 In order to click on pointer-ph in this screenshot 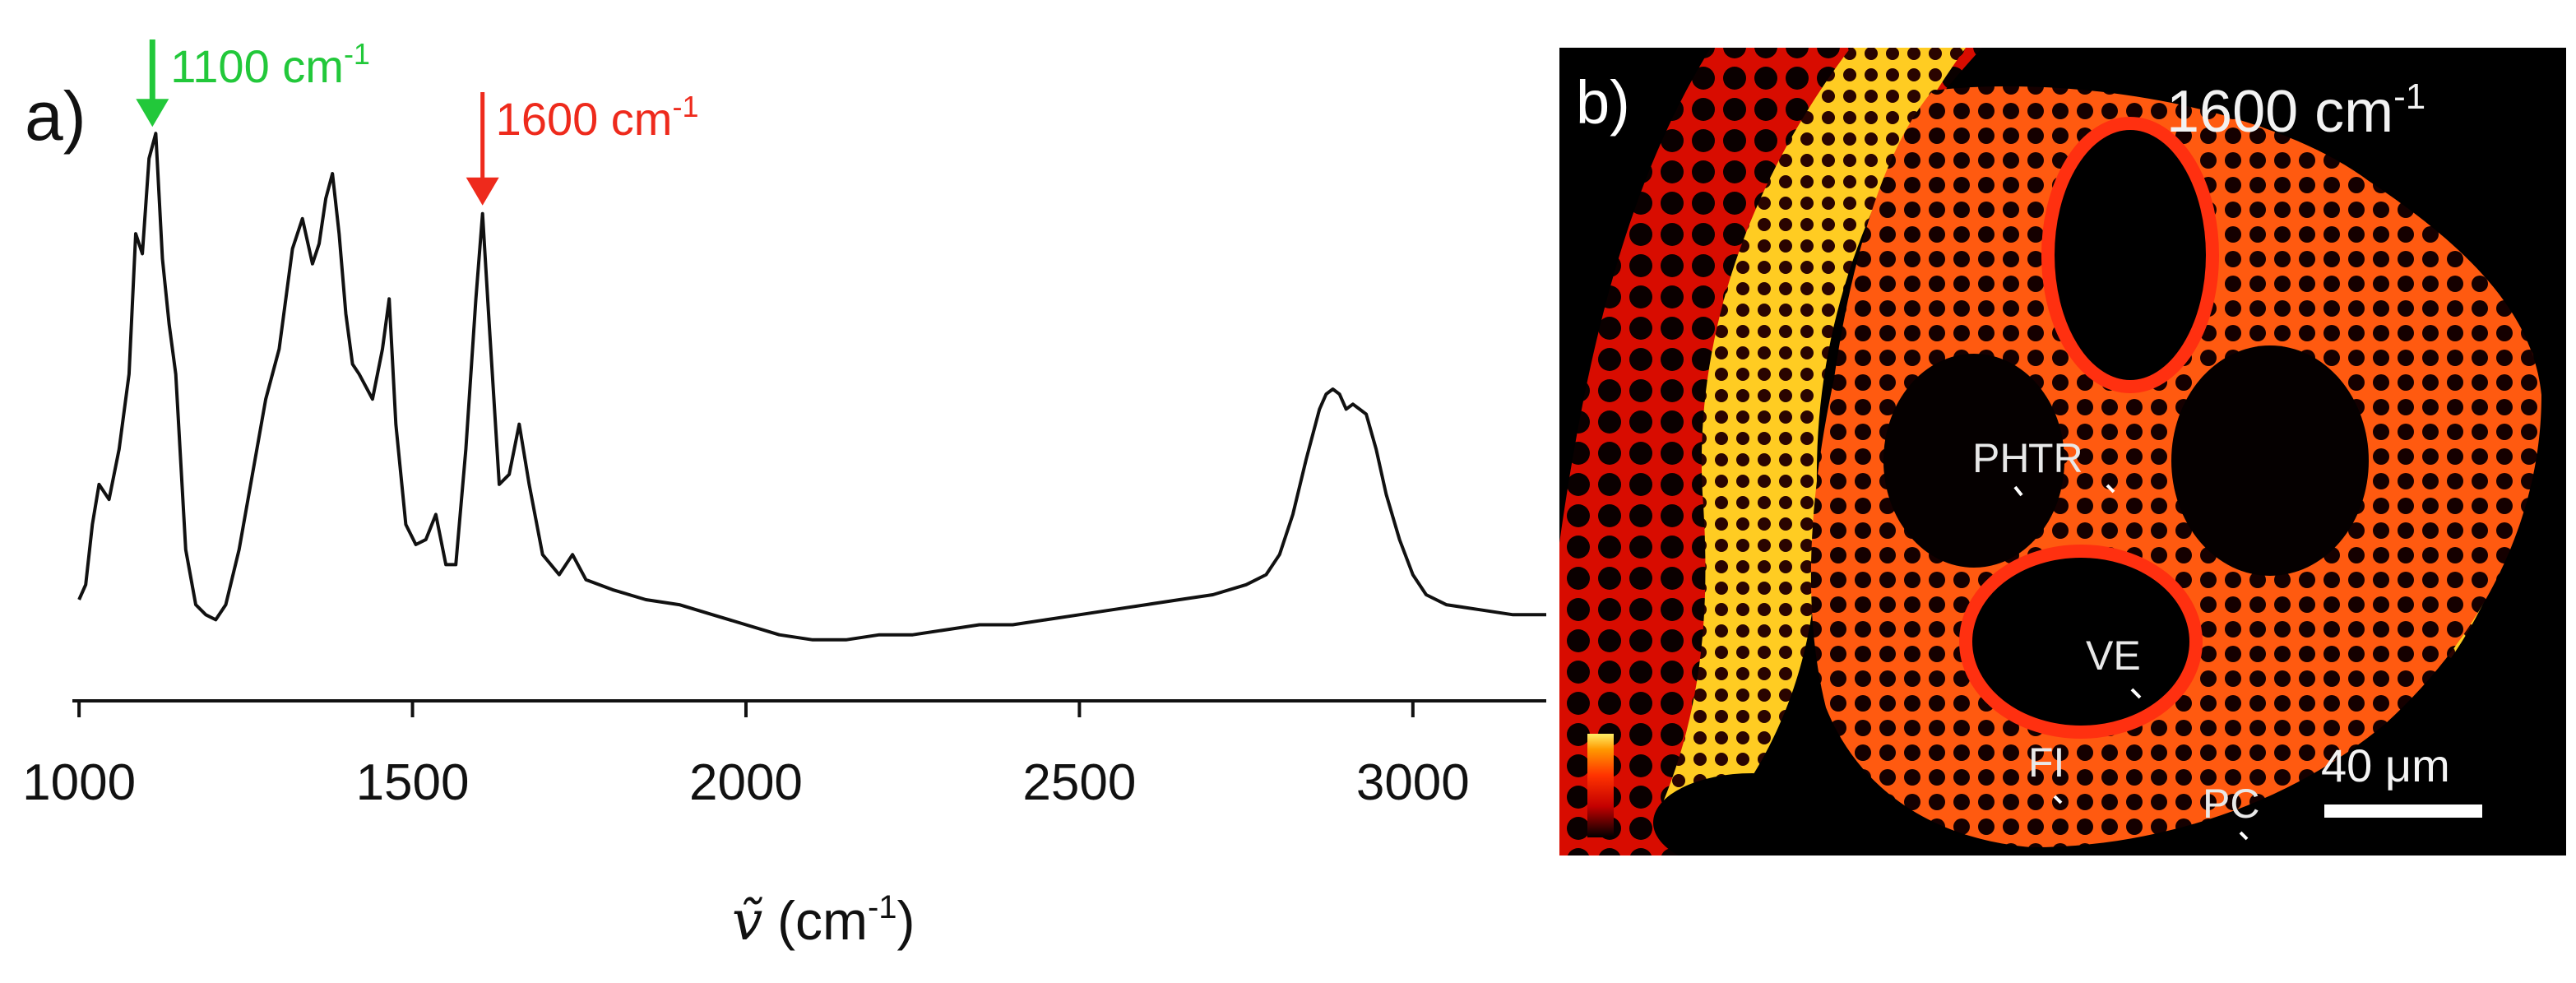, I will do `click(2018, 491)`.